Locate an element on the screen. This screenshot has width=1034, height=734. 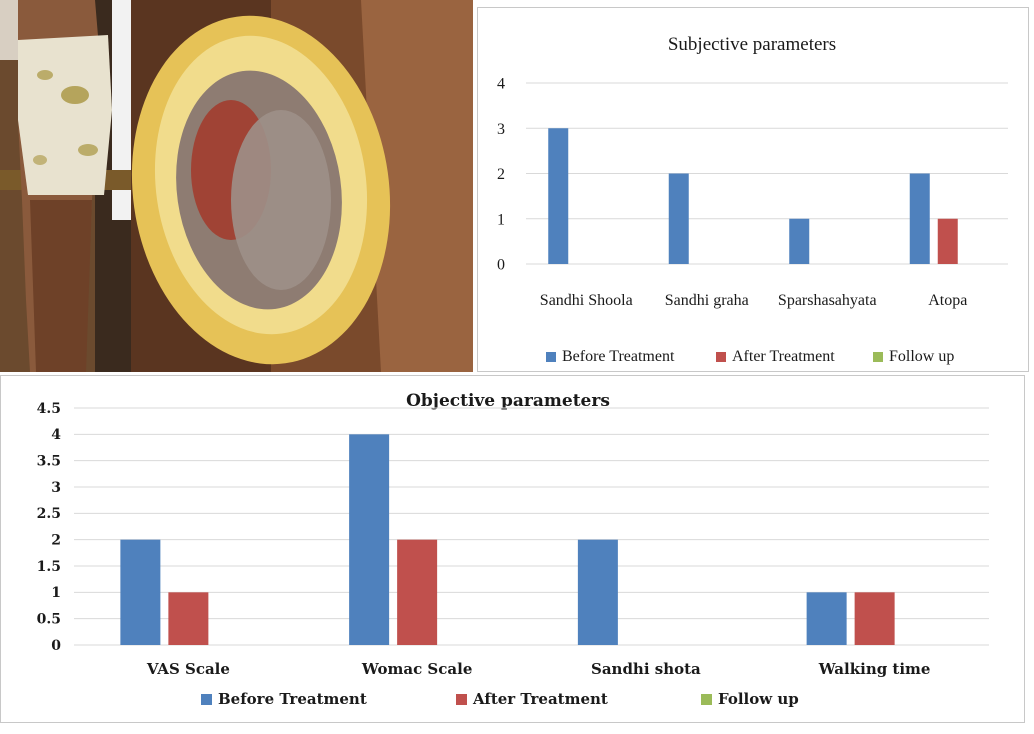
y-tick-label: 4.5 is located at coordinates (49, 409).